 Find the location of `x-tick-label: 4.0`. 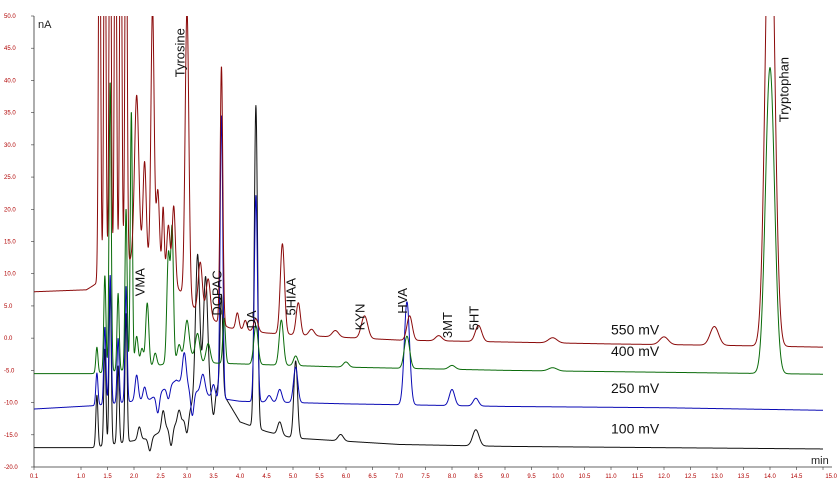

x-tick-label: 4.0 is located at coordinates (240, 477).